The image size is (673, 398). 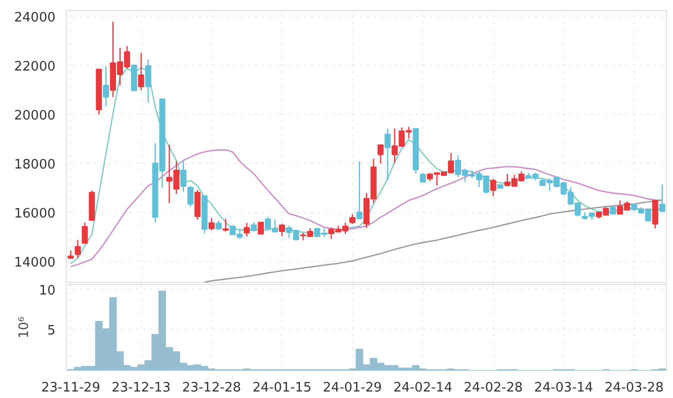 What do you see at coordinates (35, 165) in the screenshot?
I see `y-tick-label: 18000` at bounding box center [35, 165].